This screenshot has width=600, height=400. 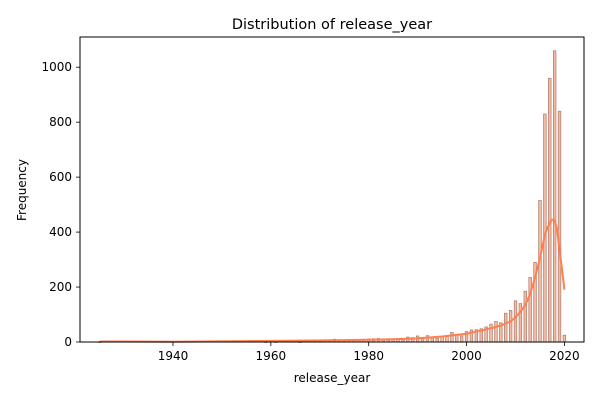 What do you see at coordinates (564, 356) in the screenshot?
I see `x-tick-label: 2020` at bounding box center [564, 356].